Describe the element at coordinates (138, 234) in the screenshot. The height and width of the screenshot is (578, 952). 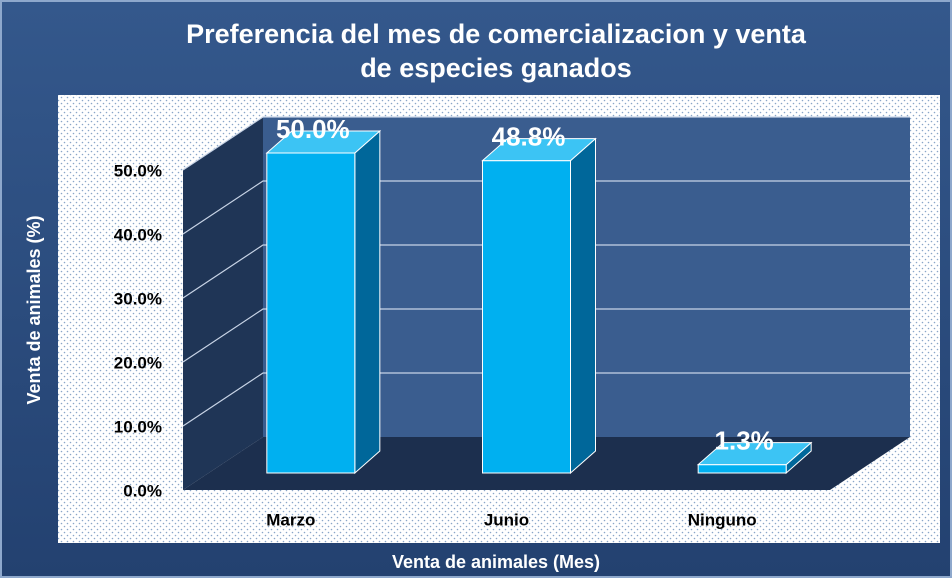
I see `y-tick-label: 40.0%` at that location.